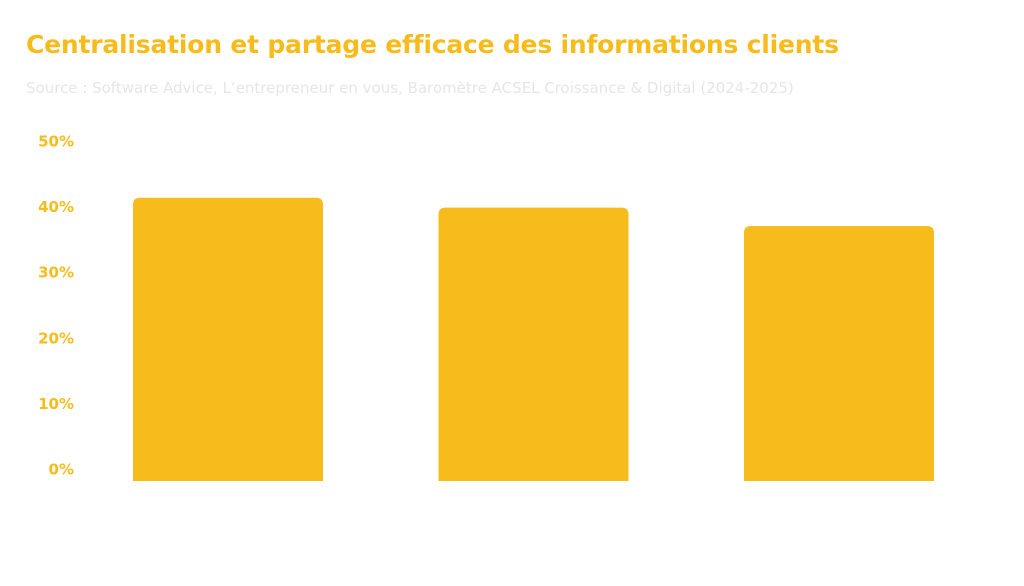 The width and height of the screenshot is (1024, 586). I want to click on y-tick-label: 40%, so click(56, 207).